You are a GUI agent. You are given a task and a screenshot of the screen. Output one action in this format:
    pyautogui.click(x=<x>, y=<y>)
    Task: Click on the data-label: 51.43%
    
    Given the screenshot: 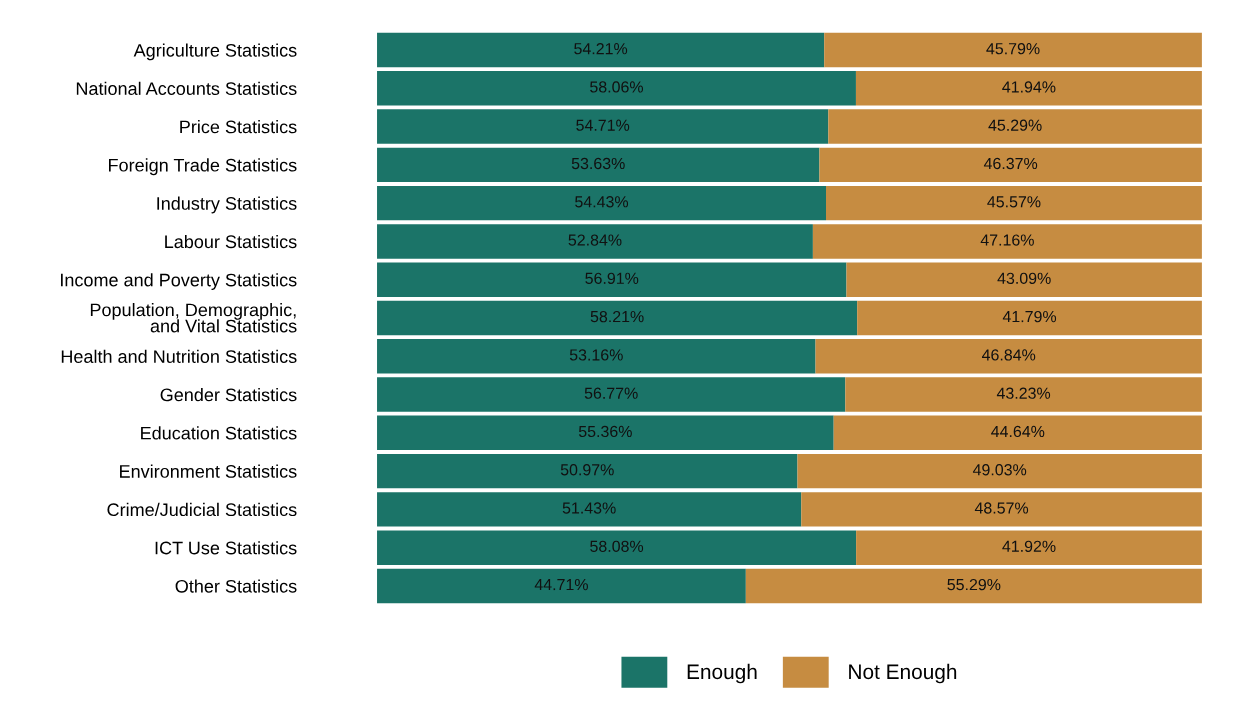 What is the action you would take?
    pyautogui.click(x=589, y=508)
    